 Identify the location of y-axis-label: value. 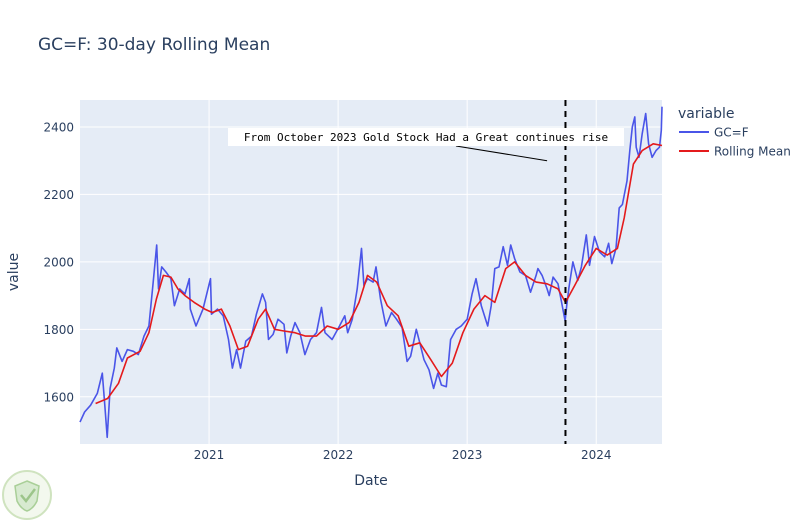
(14, 272).